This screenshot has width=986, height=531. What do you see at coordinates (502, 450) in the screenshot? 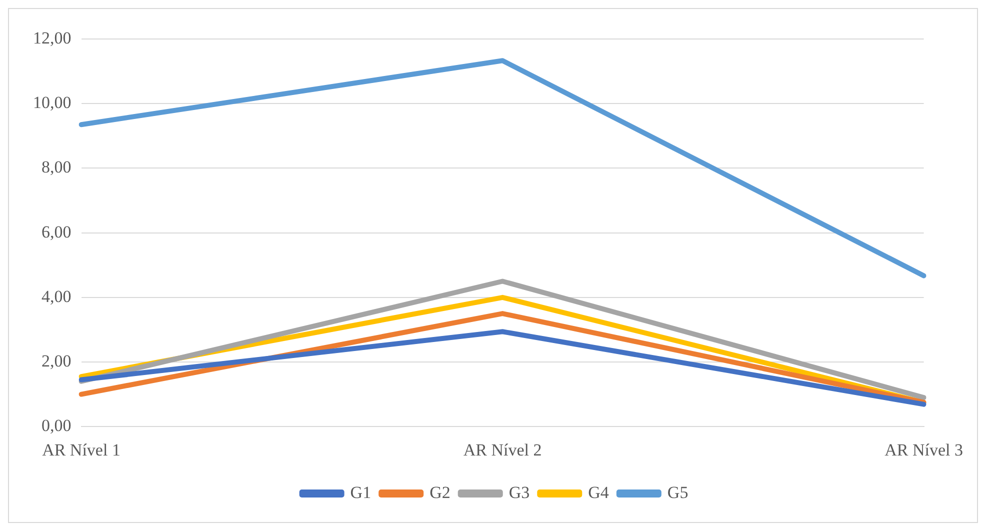
I see `x-tick-label: AR Nível 2` at bounding box center [502, 450].